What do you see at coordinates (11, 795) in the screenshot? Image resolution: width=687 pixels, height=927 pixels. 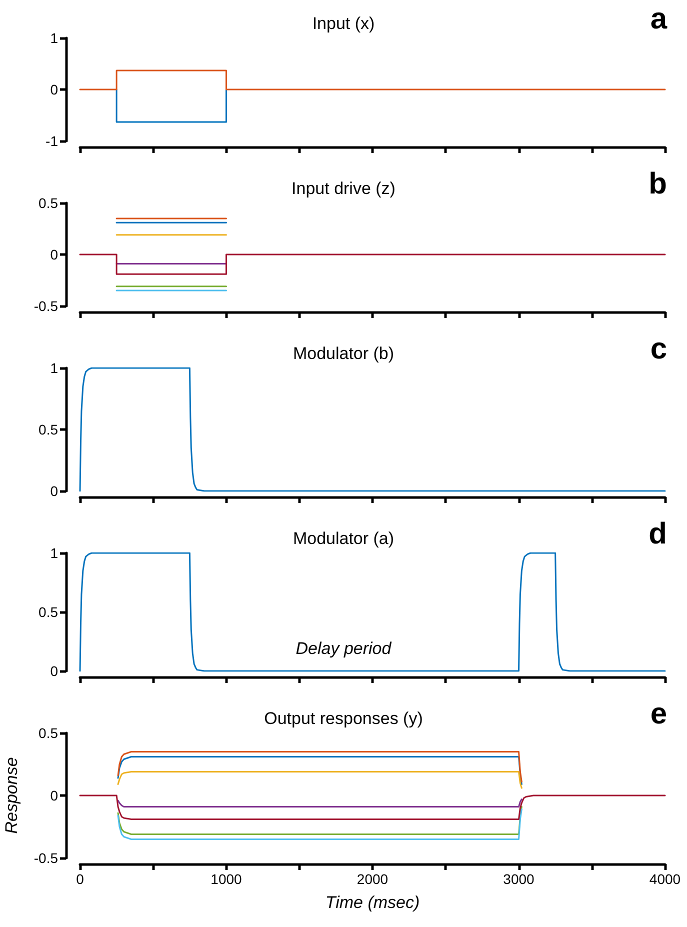 I see `y-axis-title: Response` at bounding box center [11, 795].